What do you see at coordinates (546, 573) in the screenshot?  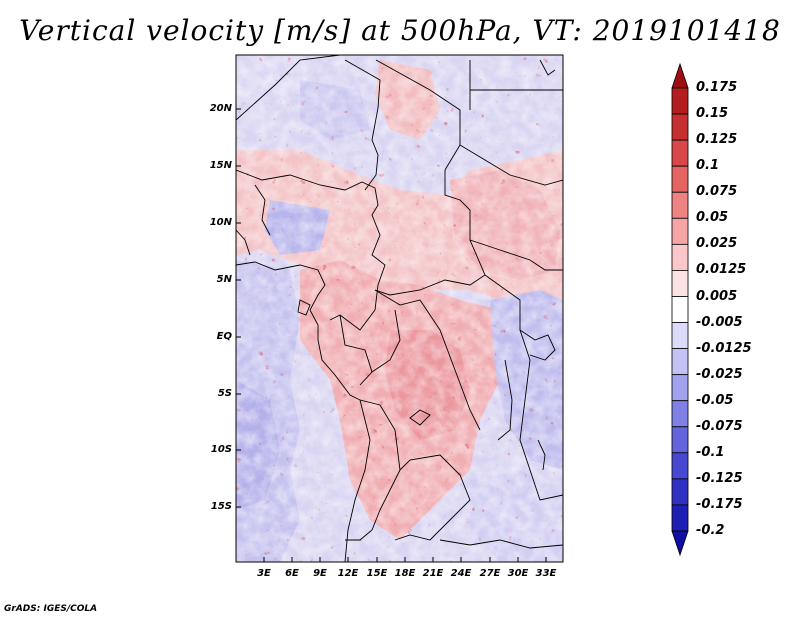 I see `lon-label-33e: 33E` at bounding box center [546, 573].